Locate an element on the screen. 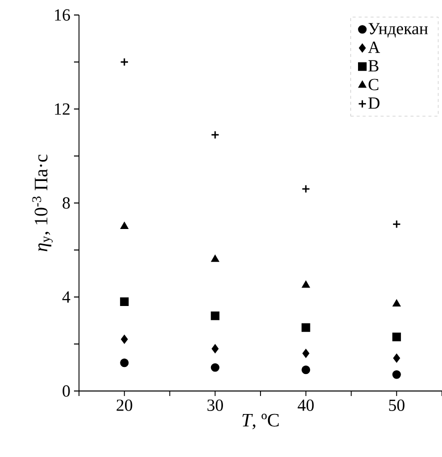  y-tick-label: 12 is located at coordinates (62, 109).